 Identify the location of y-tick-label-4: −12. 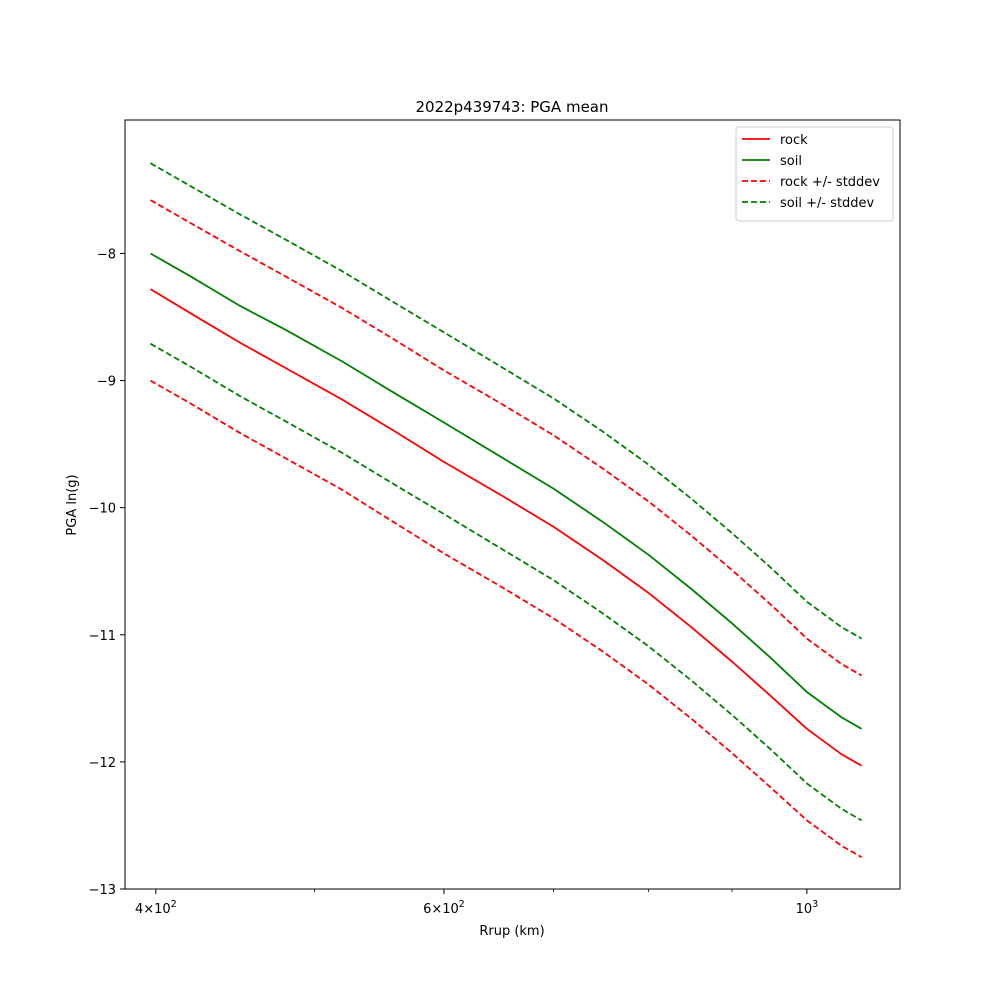
(102, 763).